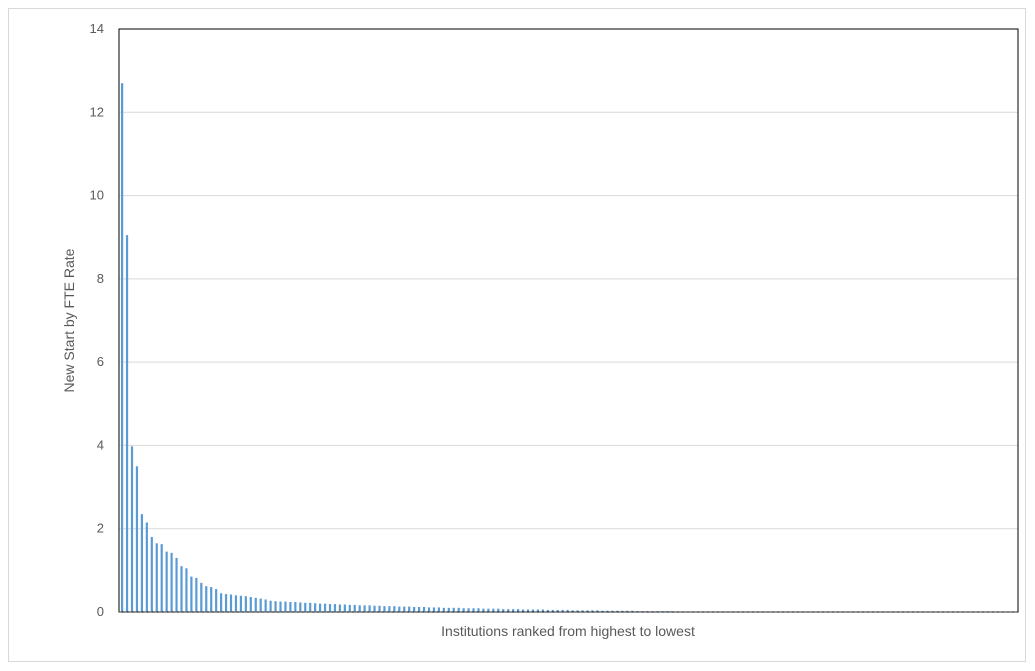  Describe the element at coordinates (69, 320) in the screenshot. I see `y-axis-title: New Start by FTE Rate` at that location.